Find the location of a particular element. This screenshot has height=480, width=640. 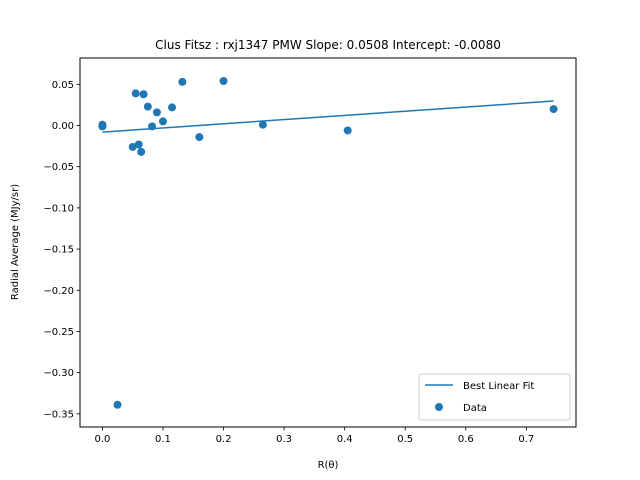

x-tick-label: 0.0 is located at coordinates (102, 439).